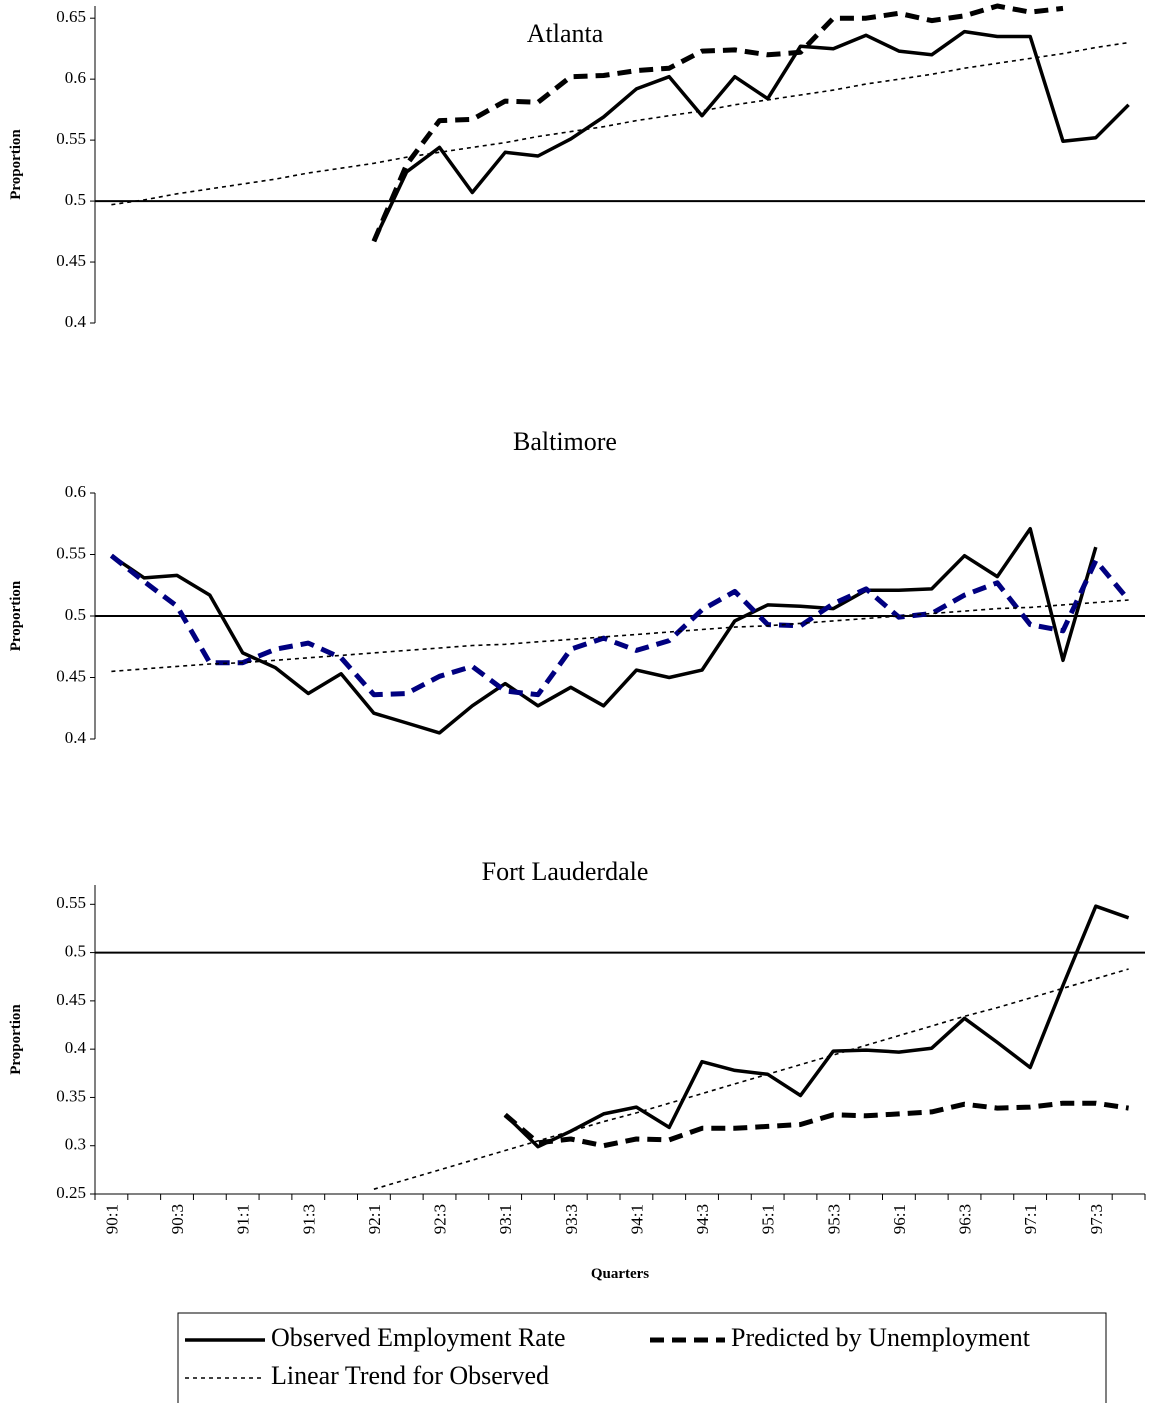  I want to click on x-tick-label: 91:3, so click(308, 1219).